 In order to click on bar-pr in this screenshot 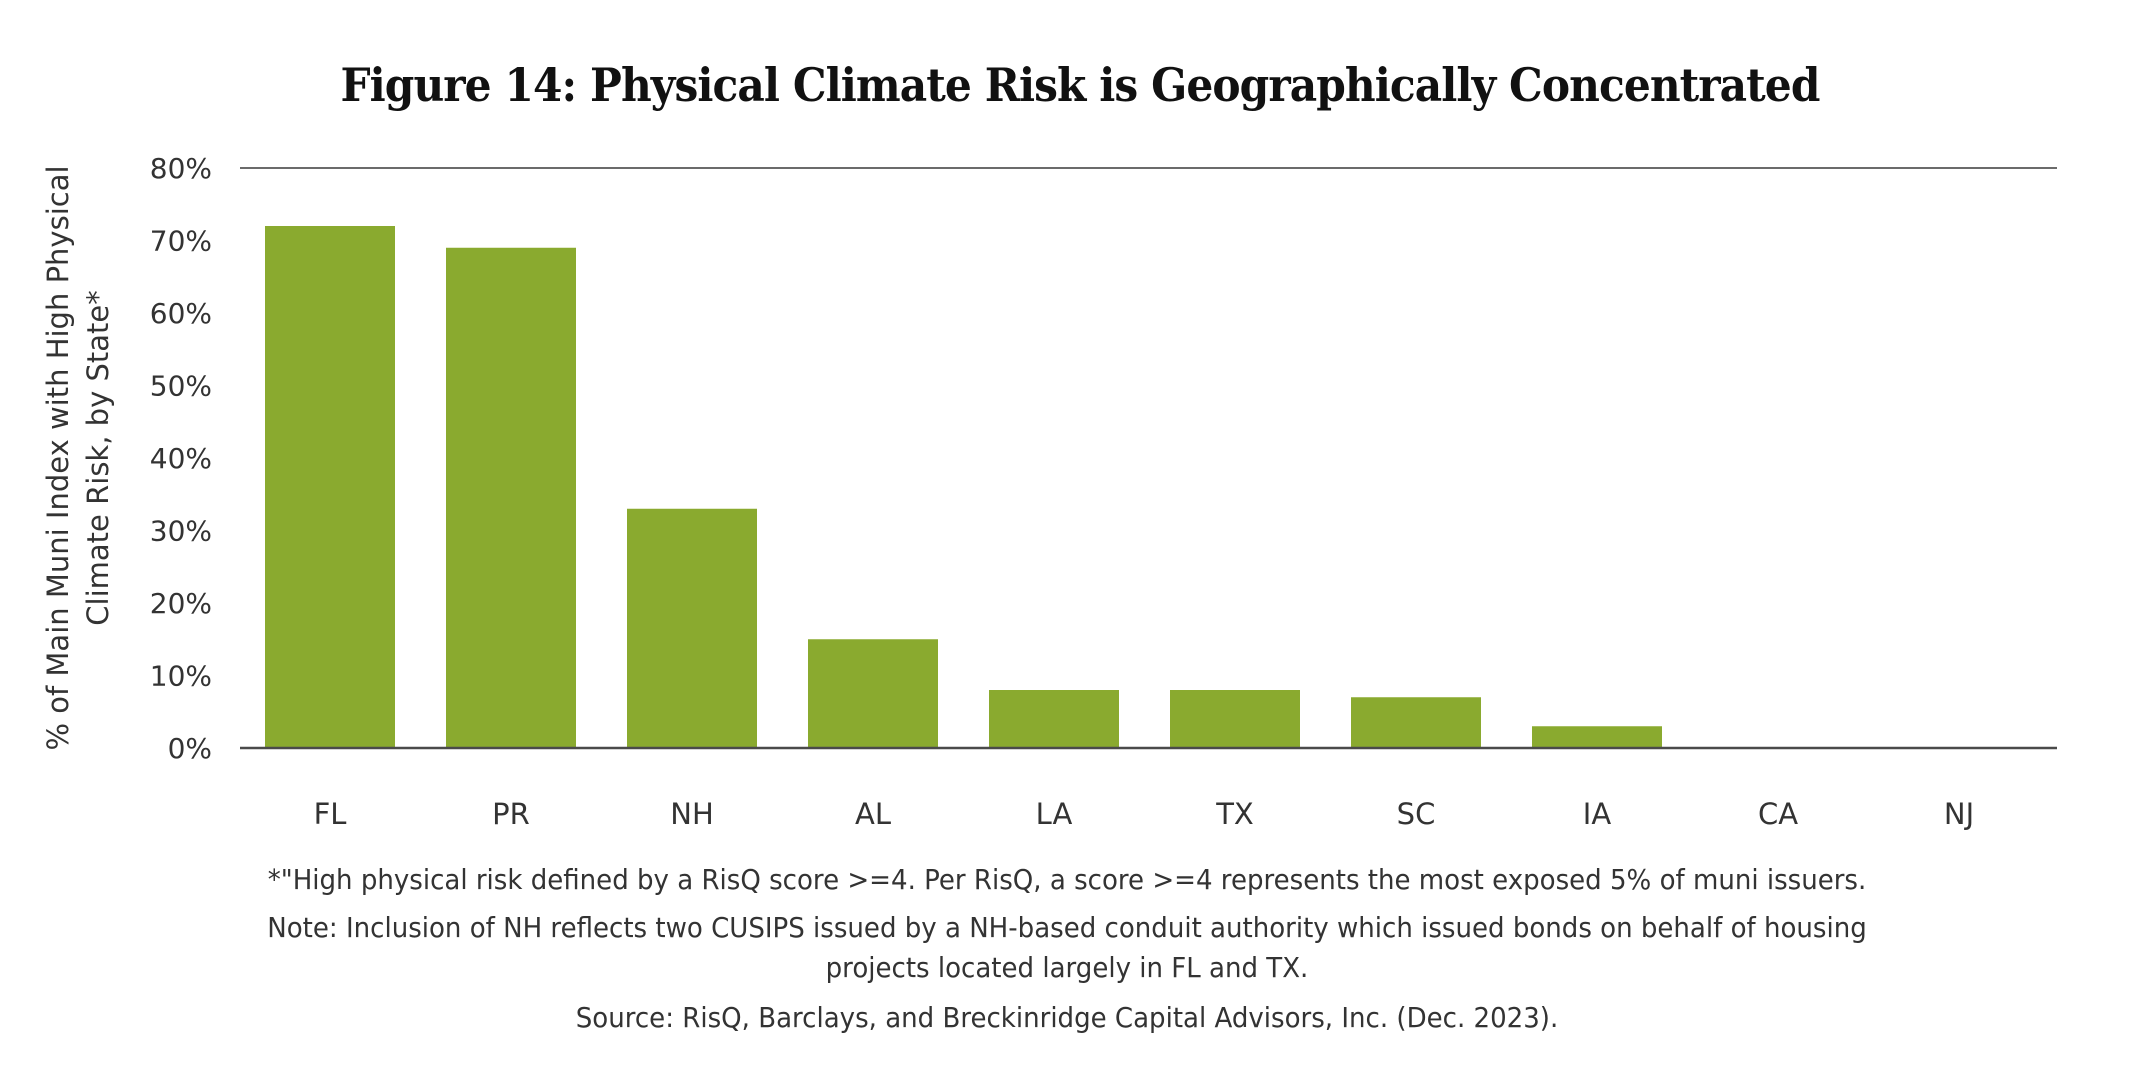, I will do `click(511, 497)`.